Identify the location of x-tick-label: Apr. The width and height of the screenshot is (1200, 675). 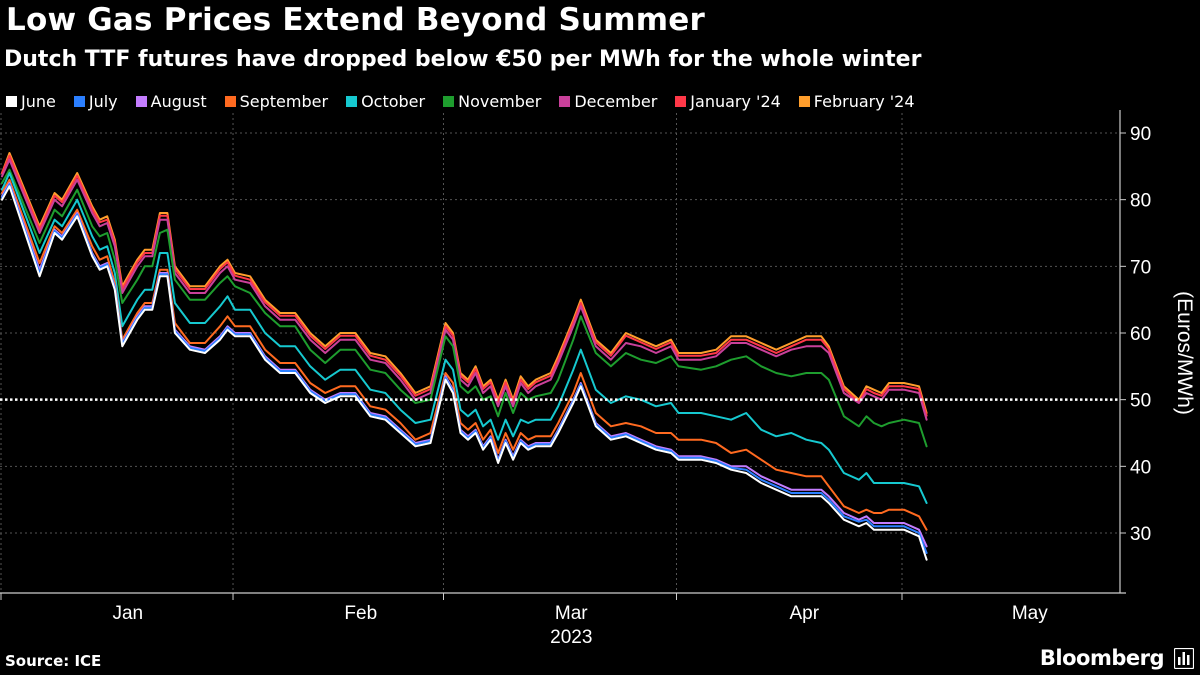
(805, 613).